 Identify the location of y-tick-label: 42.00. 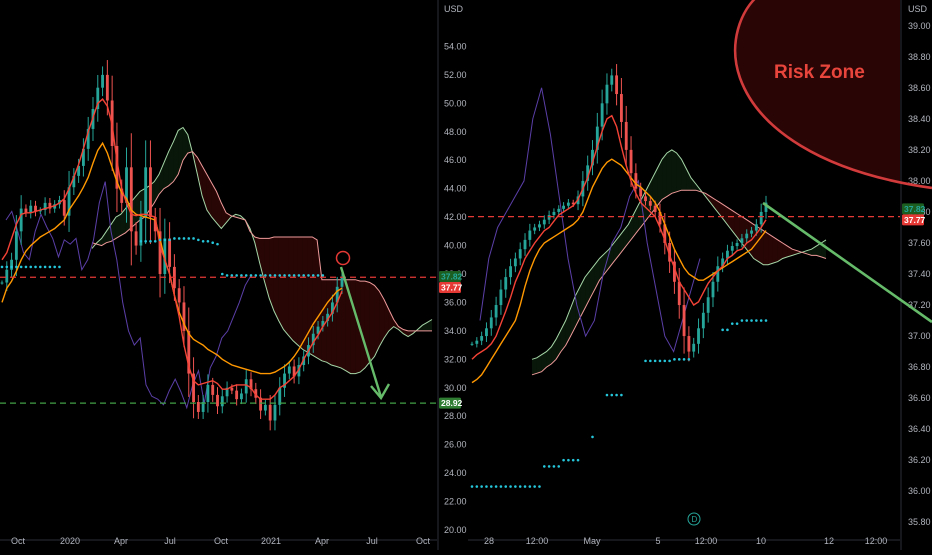
(455, 217).